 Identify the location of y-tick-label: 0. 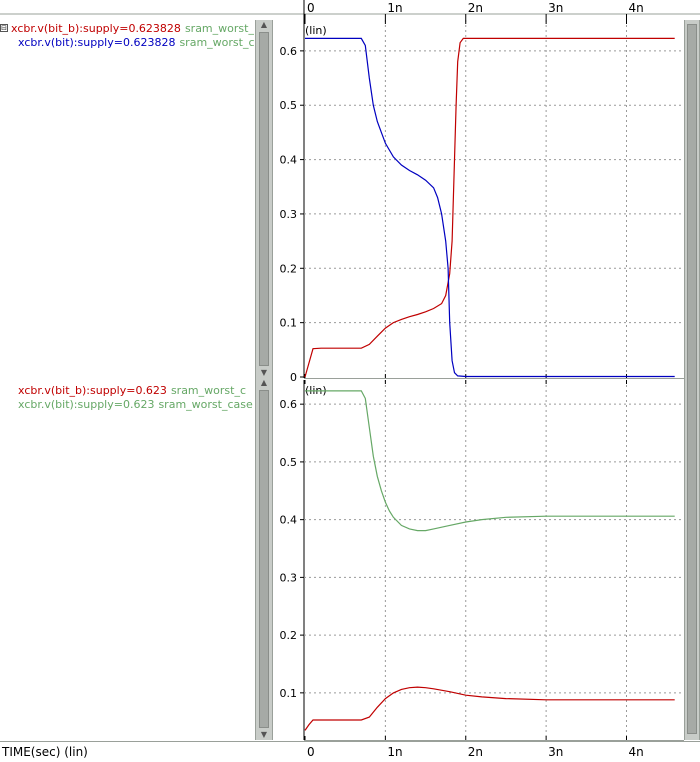
(293, 377).